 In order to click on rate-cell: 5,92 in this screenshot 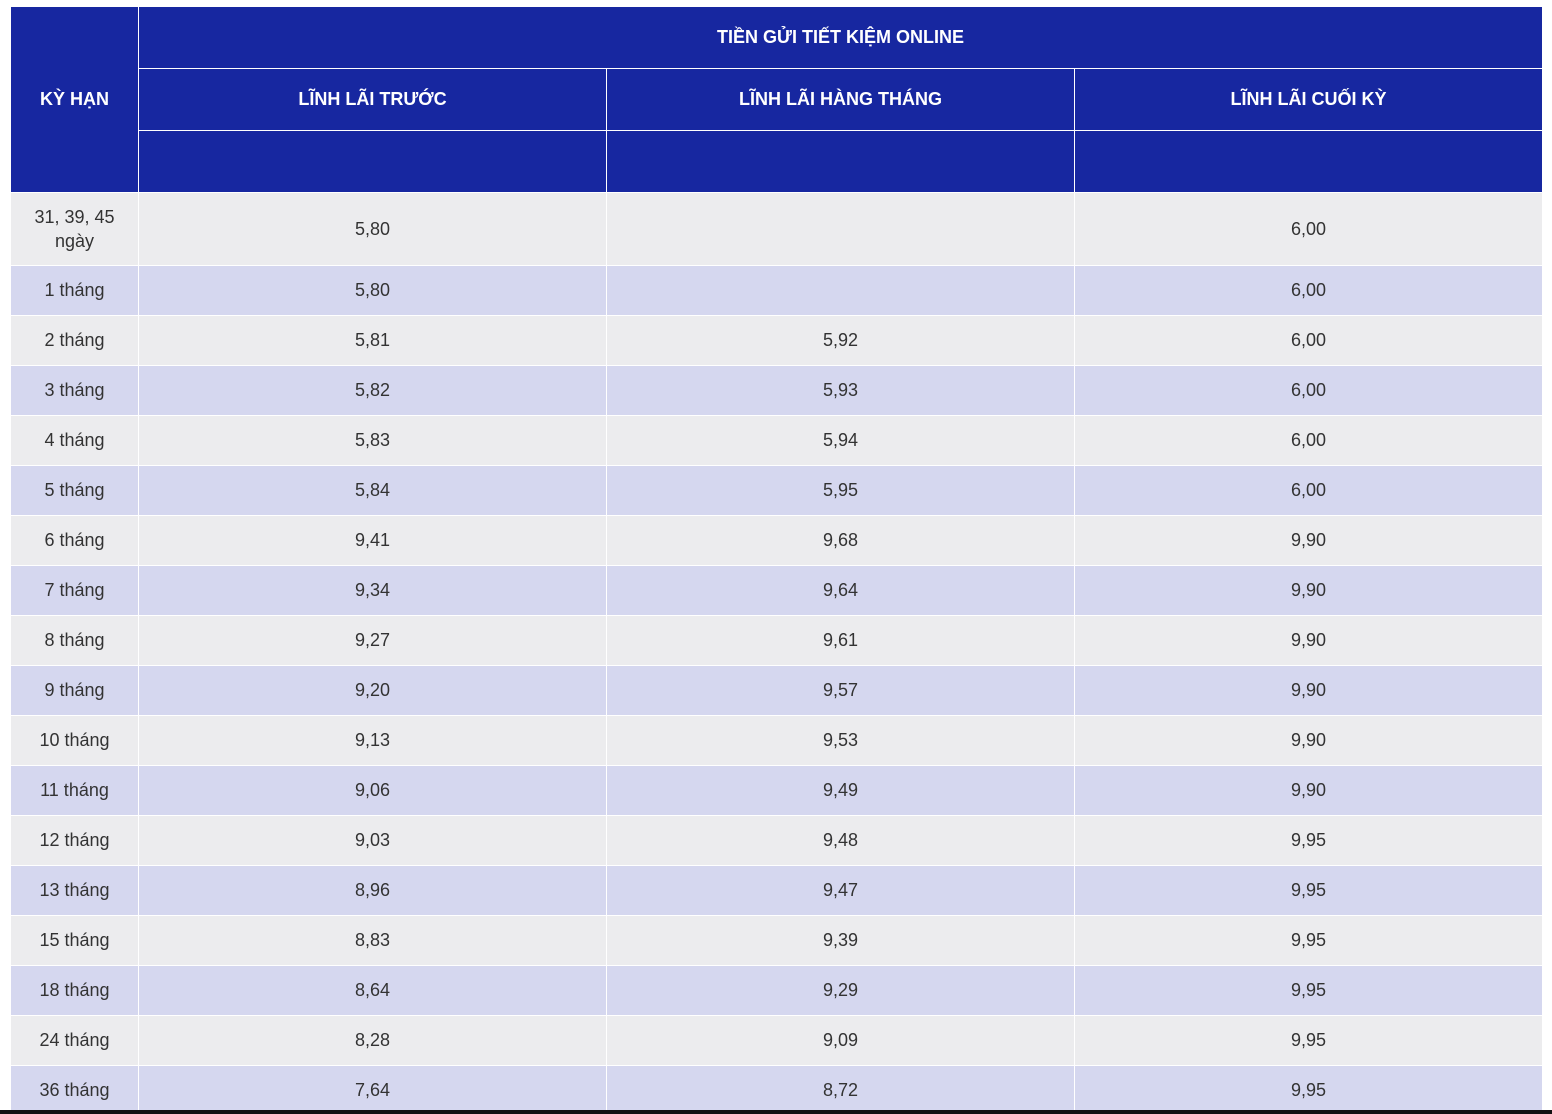, I will do `click(840, 340)`.